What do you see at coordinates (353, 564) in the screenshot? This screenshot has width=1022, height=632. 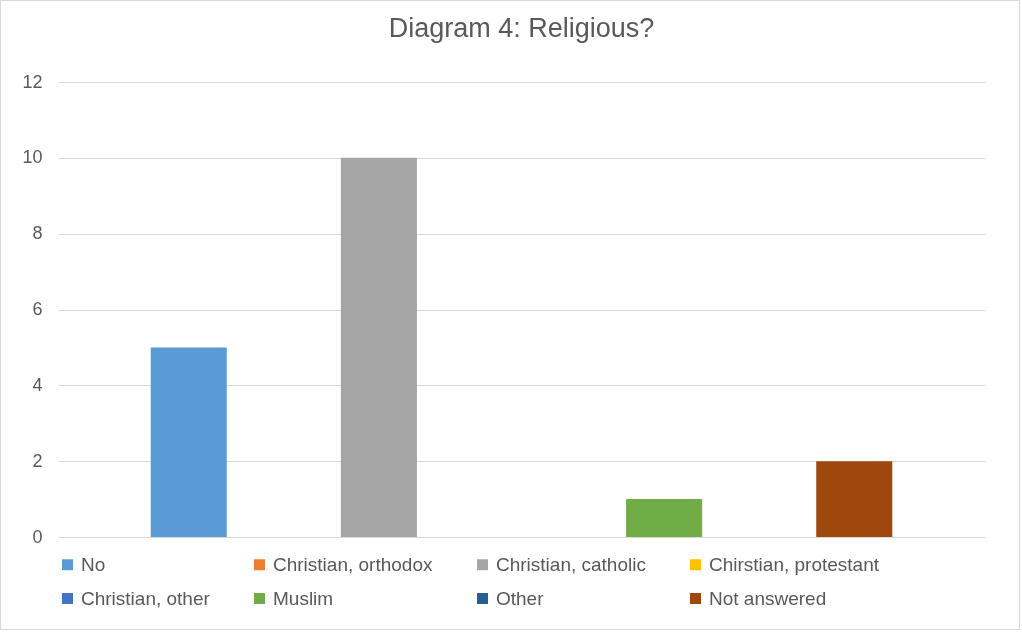 I see `legend-label: Christian, orthodox` at bounding box center [353, 564].